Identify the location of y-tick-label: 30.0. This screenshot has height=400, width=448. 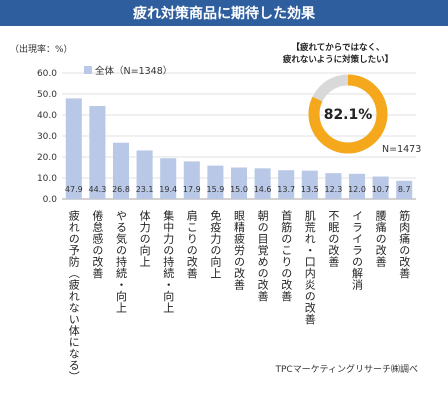
(47, 137).